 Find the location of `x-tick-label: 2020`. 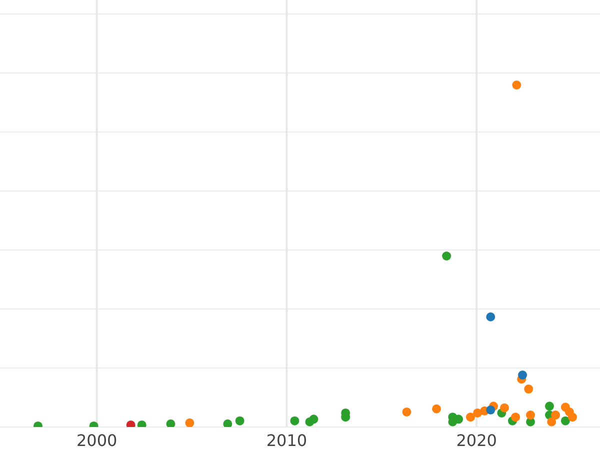

x-tick-label: 2020 is located at coordinates (476, 440).